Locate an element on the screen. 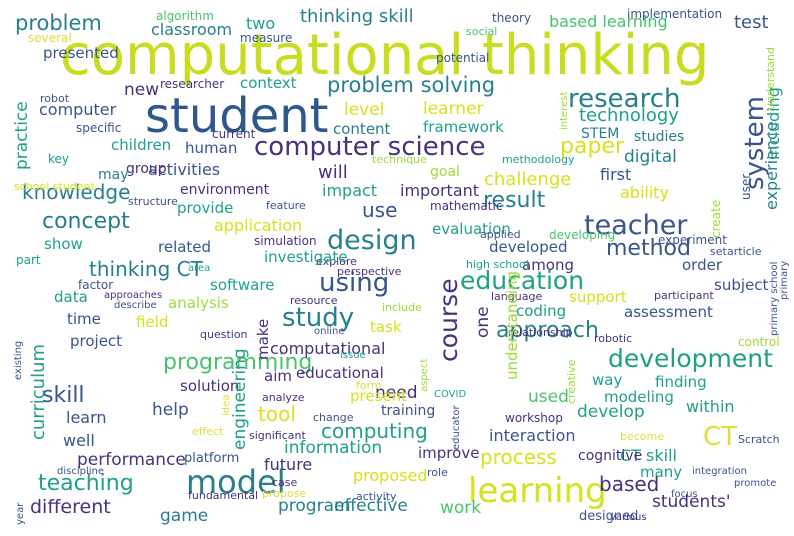  word: proposed is located at coordinates (390, 475).